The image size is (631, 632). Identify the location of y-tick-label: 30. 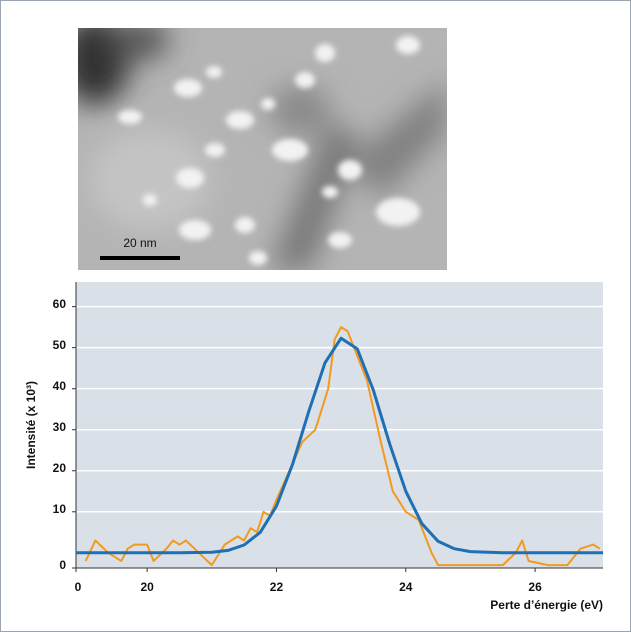
(60, 427).